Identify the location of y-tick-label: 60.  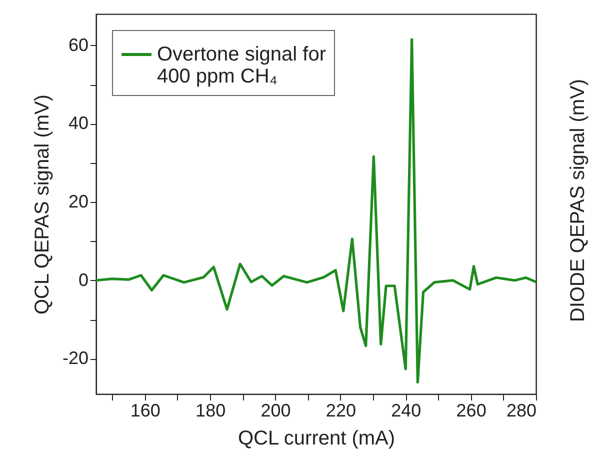
(78, 44).